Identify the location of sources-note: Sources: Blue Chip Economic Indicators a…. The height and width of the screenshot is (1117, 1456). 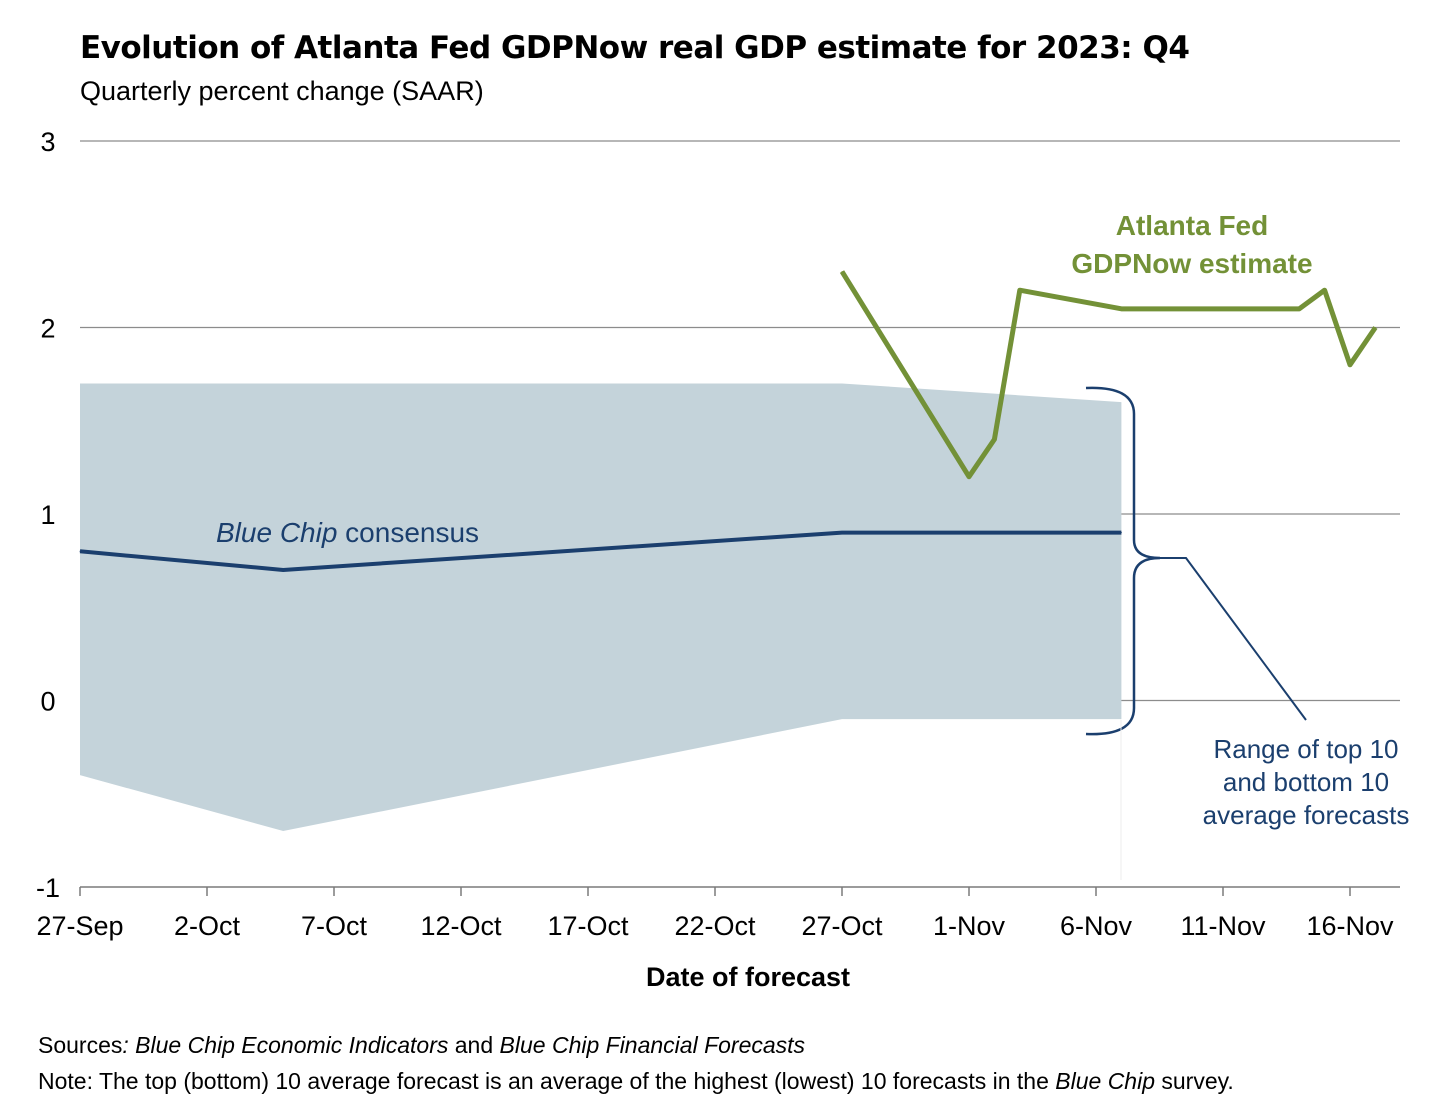
(422, 1045).